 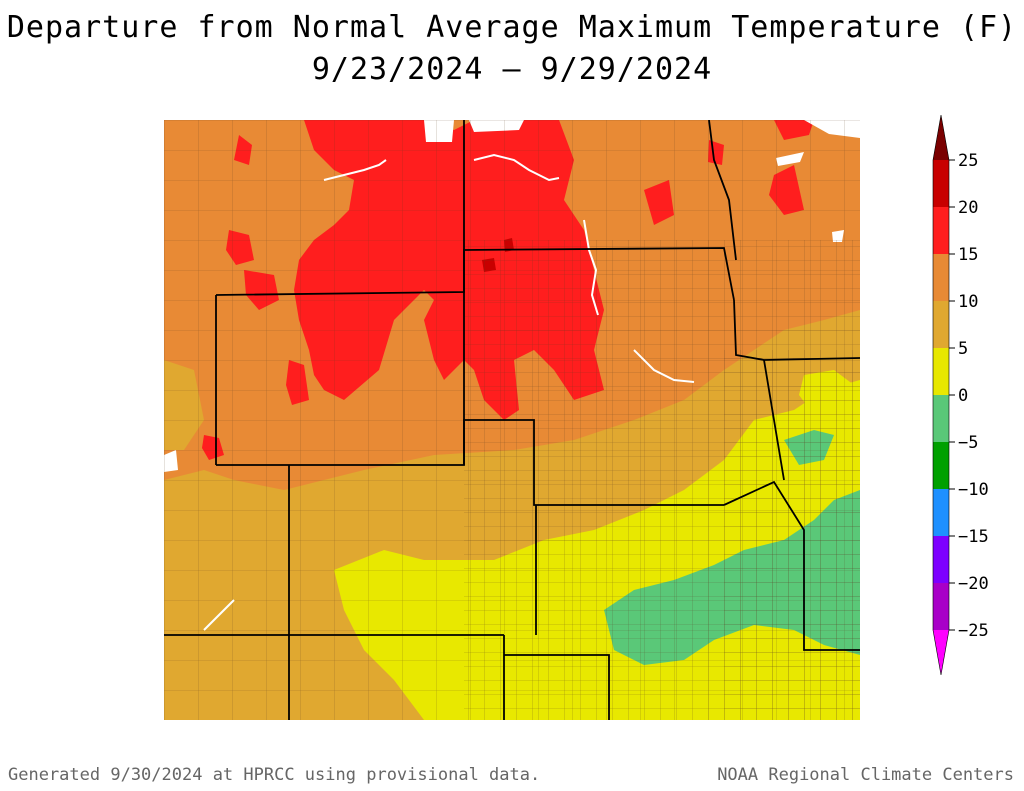 I want to click on legend-tick-label: 0, so click(x=963, y=396).